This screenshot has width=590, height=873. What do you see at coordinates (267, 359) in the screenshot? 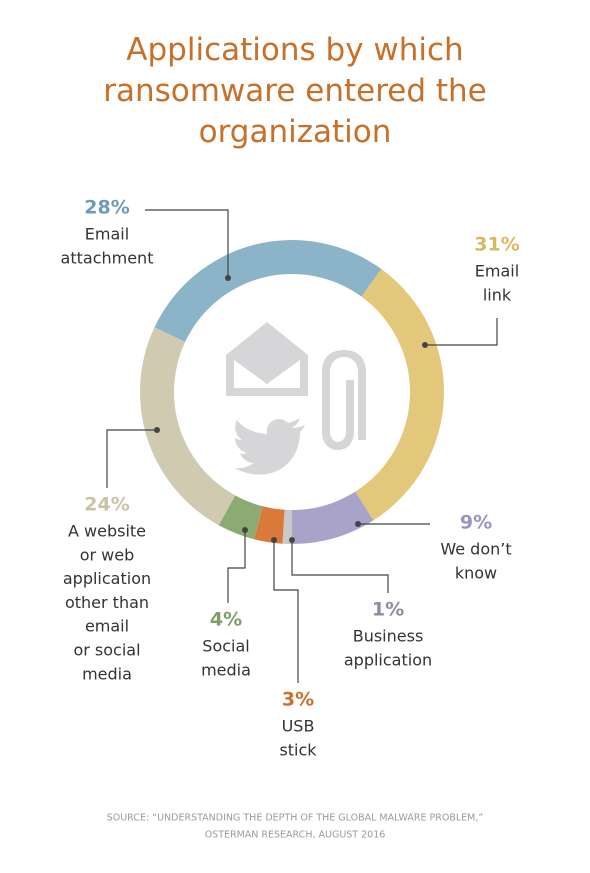
I see `envelope-icon` at bounding box center [267, 359].